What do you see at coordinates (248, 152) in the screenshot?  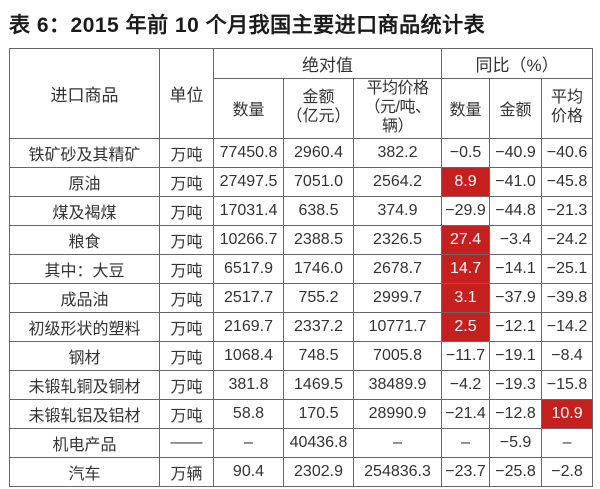 I see `cell-quantity: 77450.8` at bounding box center [248, 152].